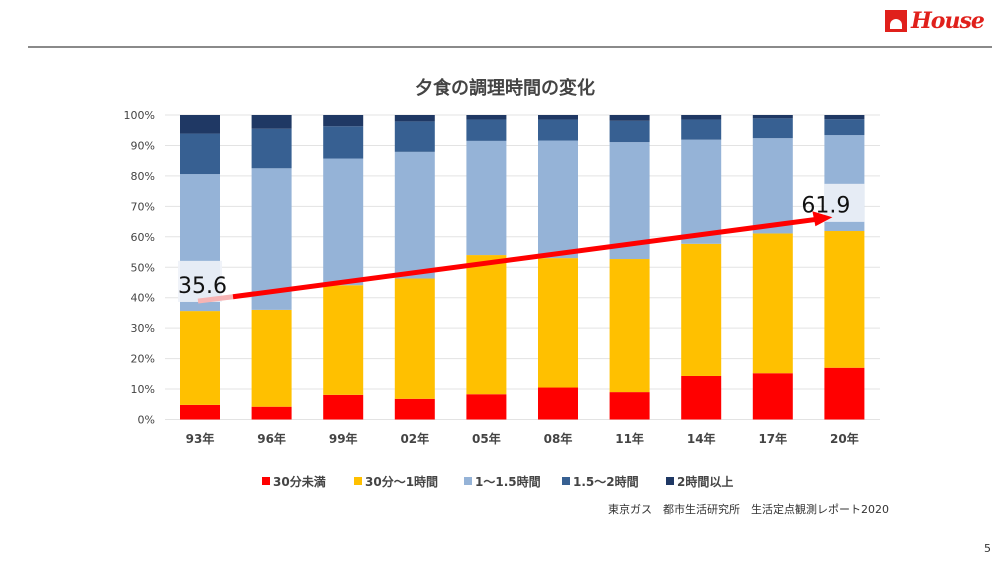 This screenshot has width=1000, height=563. I want to click on x-tick-label: 17年, so click(772, 438).